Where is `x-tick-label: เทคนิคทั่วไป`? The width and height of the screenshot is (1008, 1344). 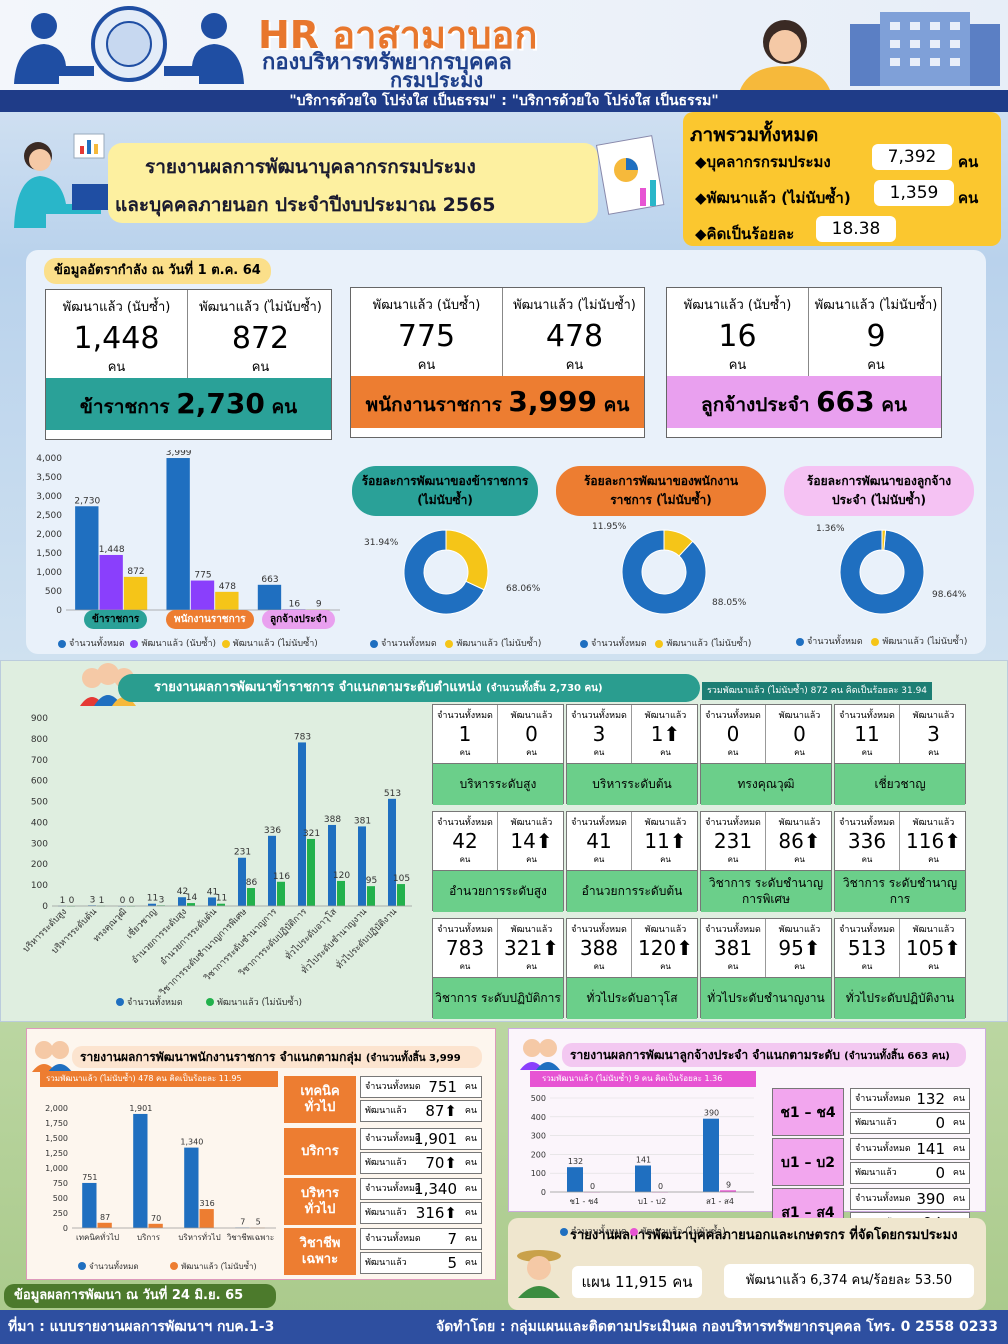 x-tick-label: เทคนิคทั่วไป is located at coordinates (97, 1236).